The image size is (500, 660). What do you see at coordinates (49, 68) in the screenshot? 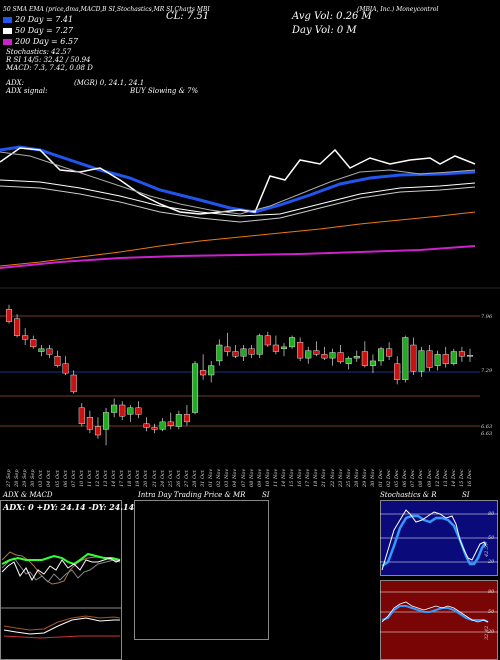
I see `macd-value: MACD: 7.3, 7.42, 0.08 D` at bounding box center [49, 68].